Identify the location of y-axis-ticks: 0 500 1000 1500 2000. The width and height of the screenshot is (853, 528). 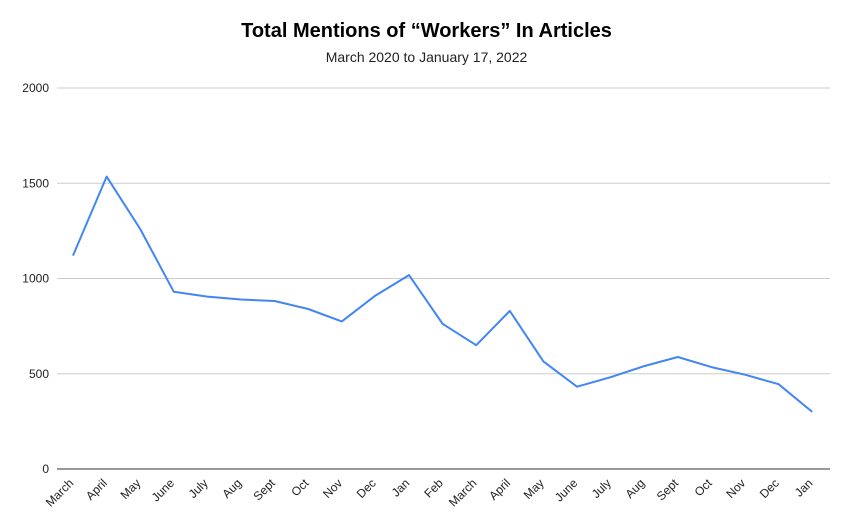
(35, 278).